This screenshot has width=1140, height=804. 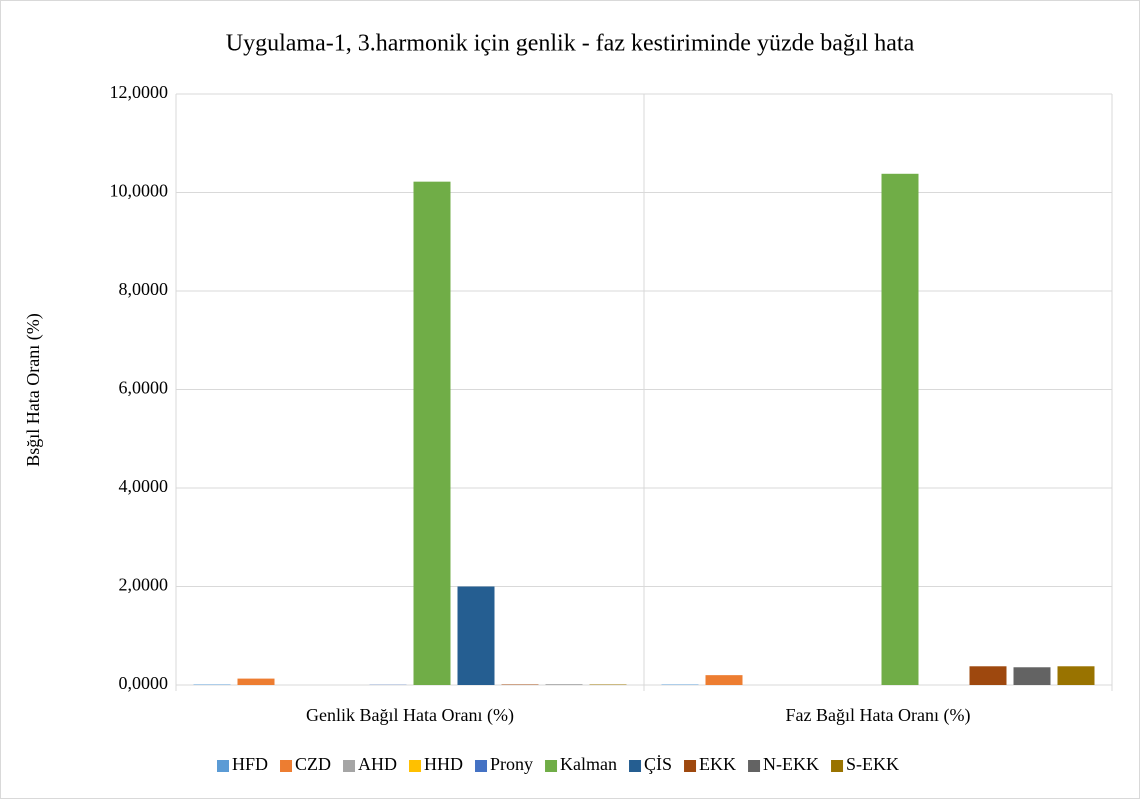 I want to click on y-tick-label: 12,0000, so click(x=139, y=92).